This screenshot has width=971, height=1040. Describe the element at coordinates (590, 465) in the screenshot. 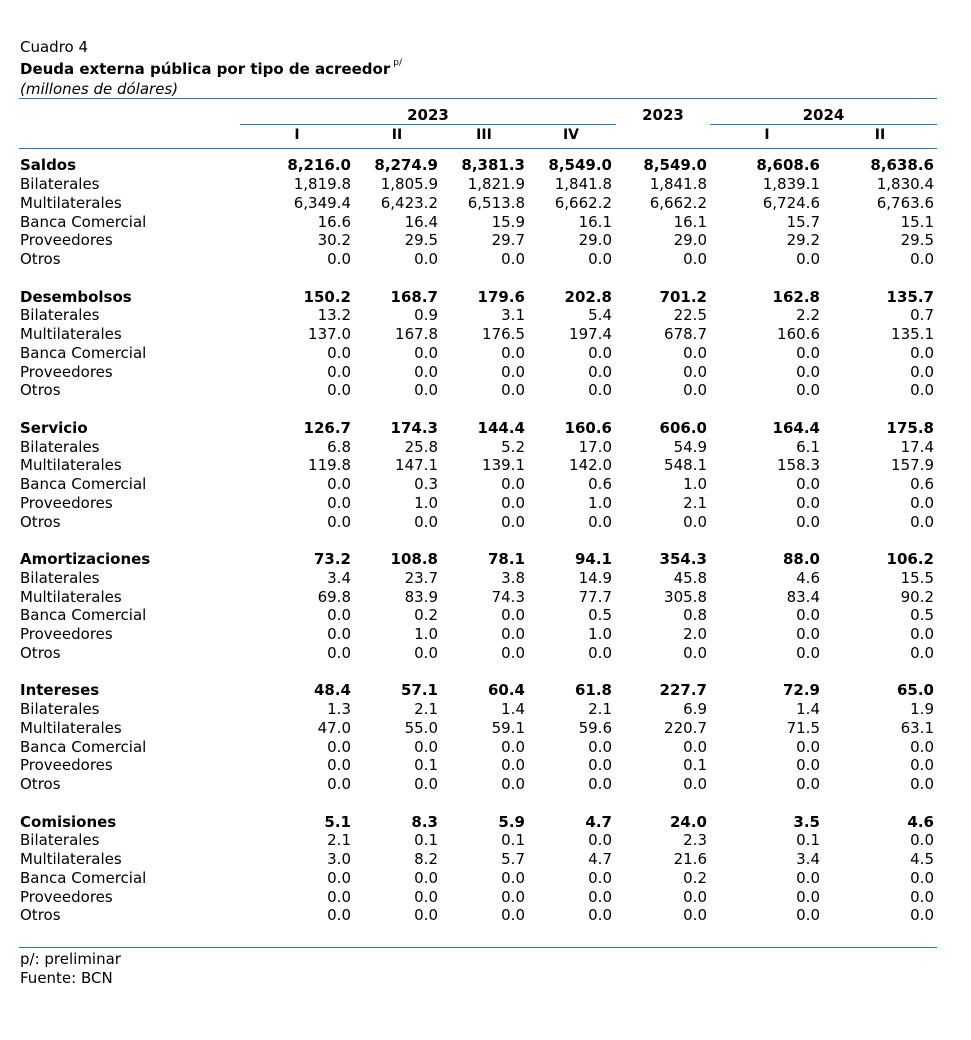

I see `value-cell: 142.0` at that location.